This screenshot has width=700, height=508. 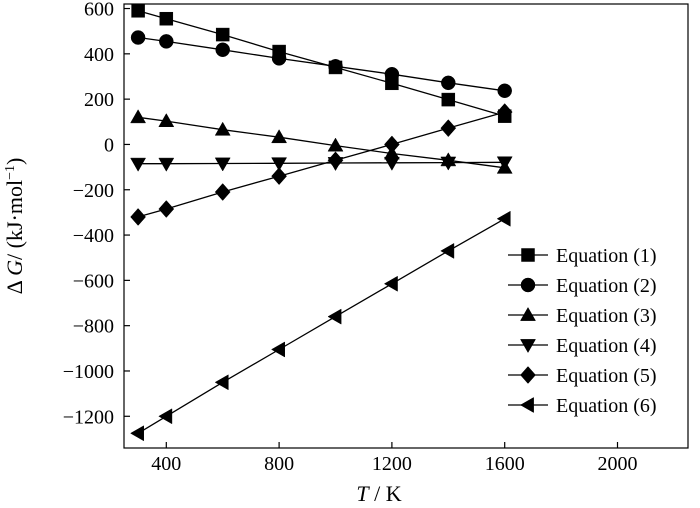 What do you see at coordinates (93, 236) in the screenshot?
I see `y-tick-label: −400` at bounding box center [93, 236].